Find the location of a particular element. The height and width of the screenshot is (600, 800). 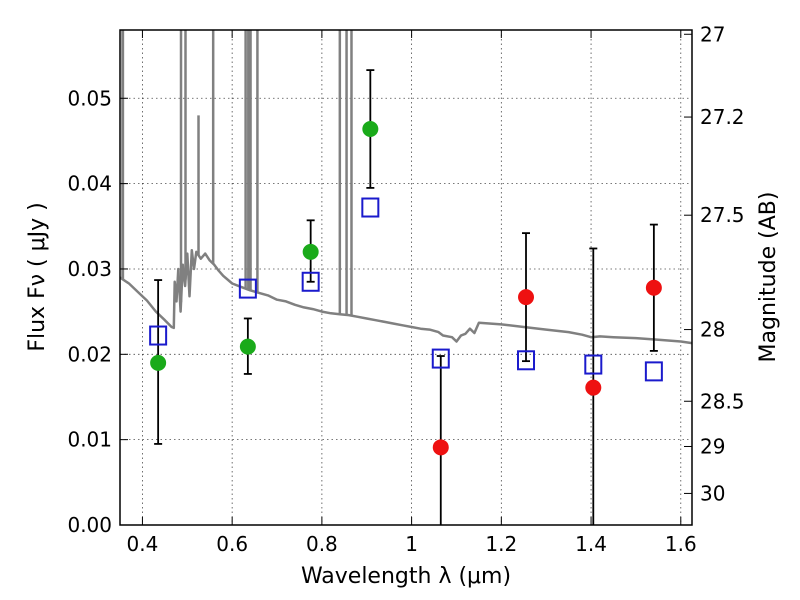

y2-tick-label: 28.5 is located at coordinates (722, 401).